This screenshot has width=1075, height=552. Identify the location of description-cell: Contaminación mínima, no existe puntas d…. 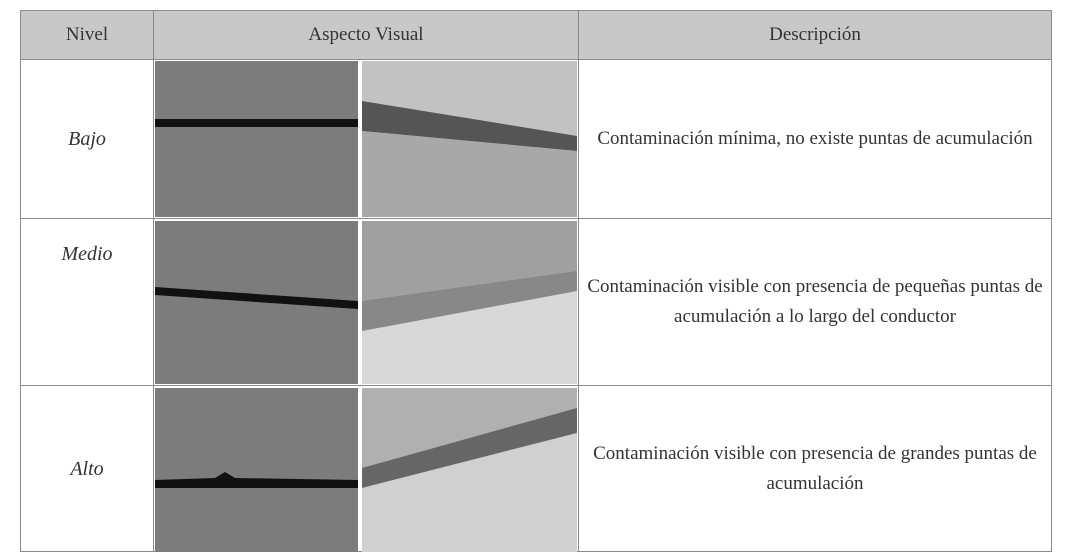
(815, 139).